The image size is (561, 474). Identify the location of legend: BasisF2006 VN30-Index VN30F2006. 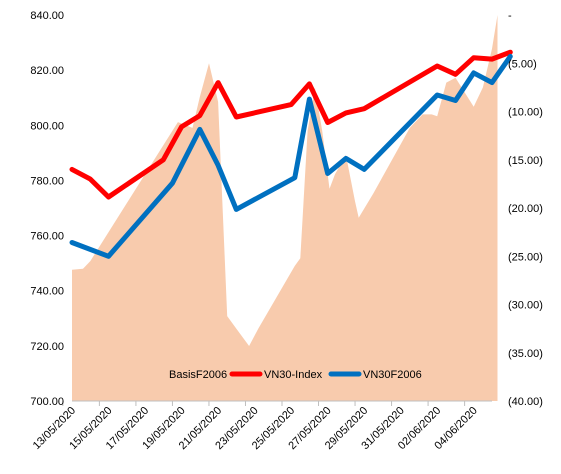
(279, 375).